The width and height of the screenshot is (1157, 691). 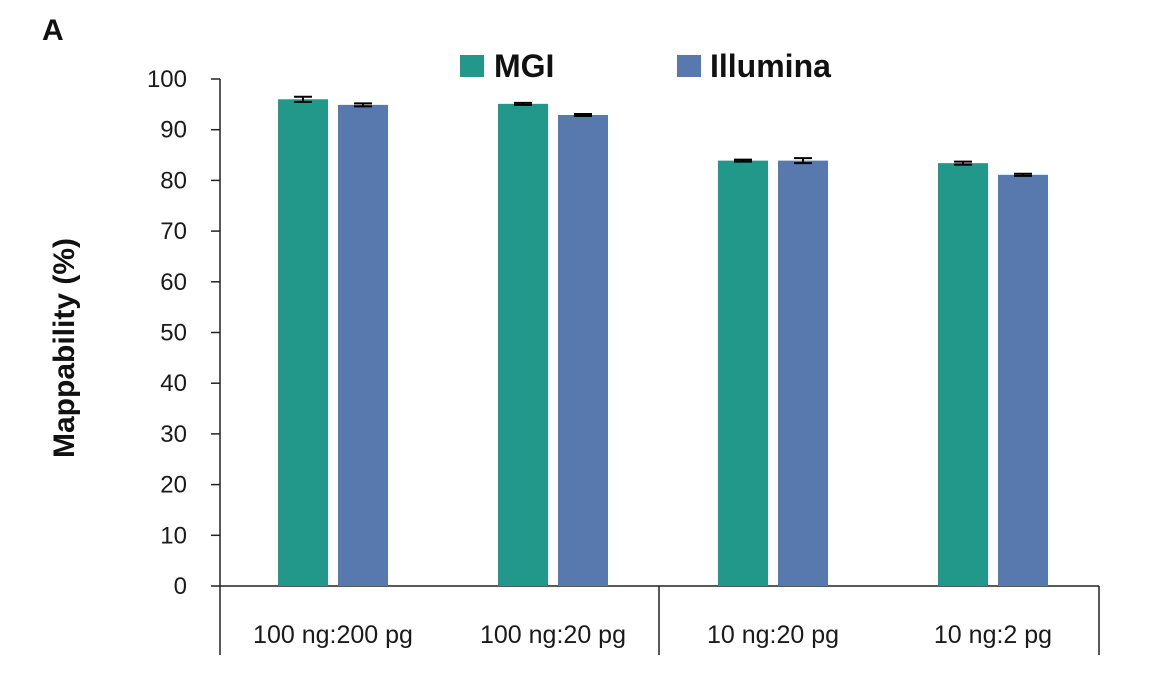 I want to click on y-tick-label: 30, so click(x=173, y=434).